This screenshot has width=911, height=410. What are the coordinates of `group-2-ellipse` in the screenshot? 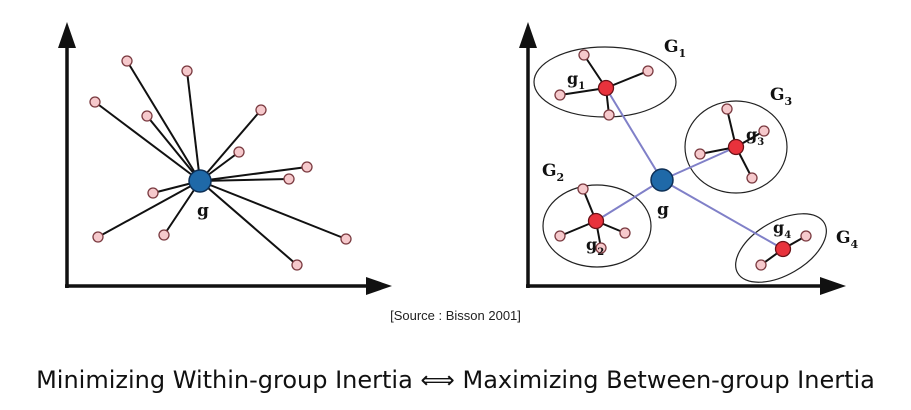 It's located at (597, 226).